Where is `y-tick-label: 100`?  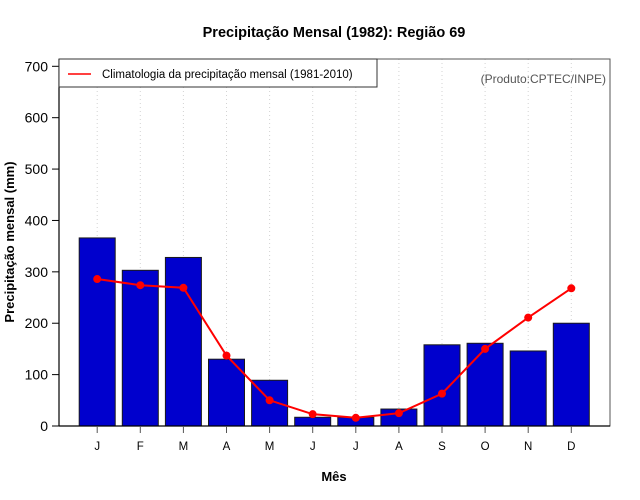
y-tick-label: 100 is located at coordinates (37, 375).